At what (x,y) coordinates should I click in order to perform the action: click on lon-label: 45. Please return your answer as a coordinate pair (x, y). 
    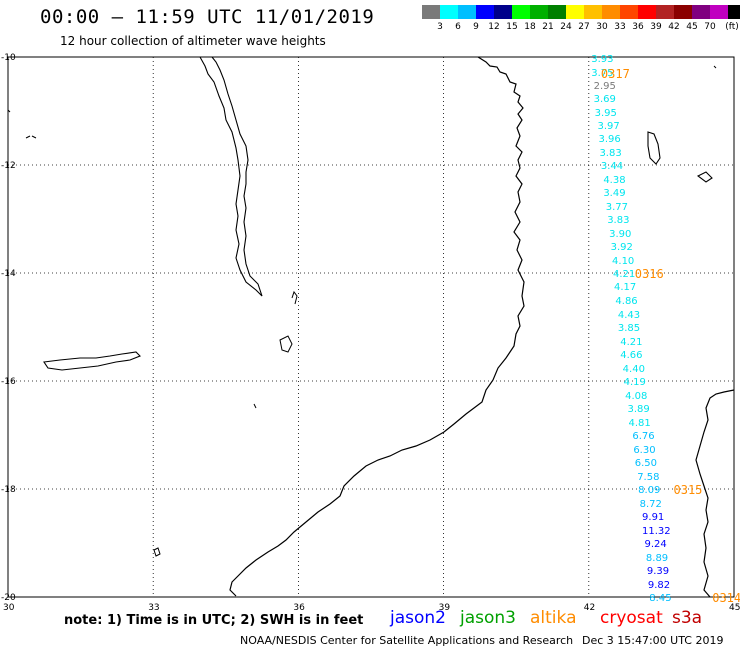
    Looking at the image, I should click on (734, 608).